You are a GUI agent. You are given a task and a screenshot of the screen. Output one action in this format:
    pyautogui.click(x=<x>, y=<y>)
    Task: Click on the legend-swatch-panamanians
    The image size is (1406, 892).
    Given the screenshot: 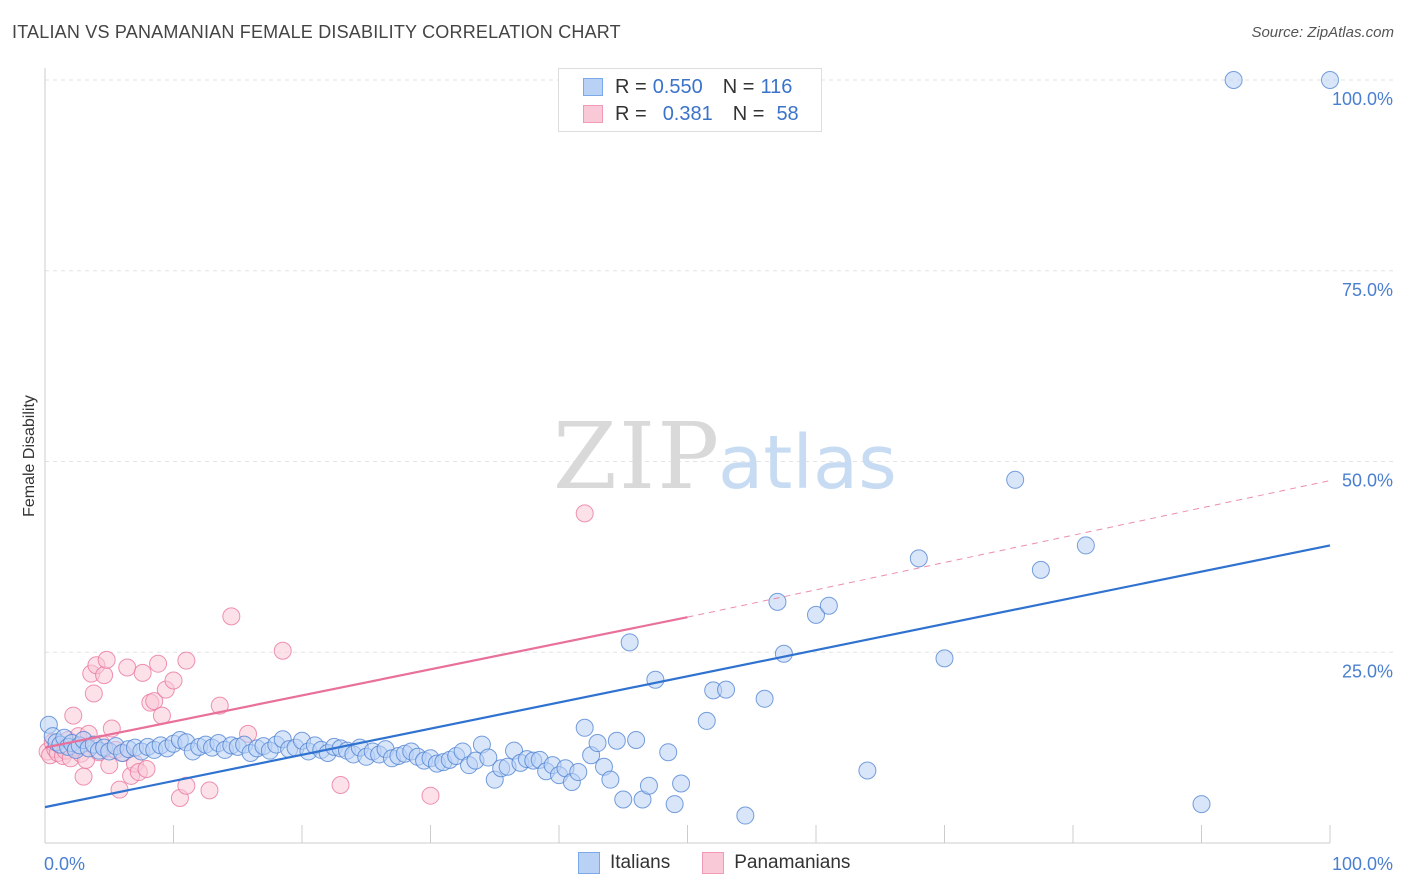 What is the action you would take?
    pyautogui.click(x=593, y=114)
    